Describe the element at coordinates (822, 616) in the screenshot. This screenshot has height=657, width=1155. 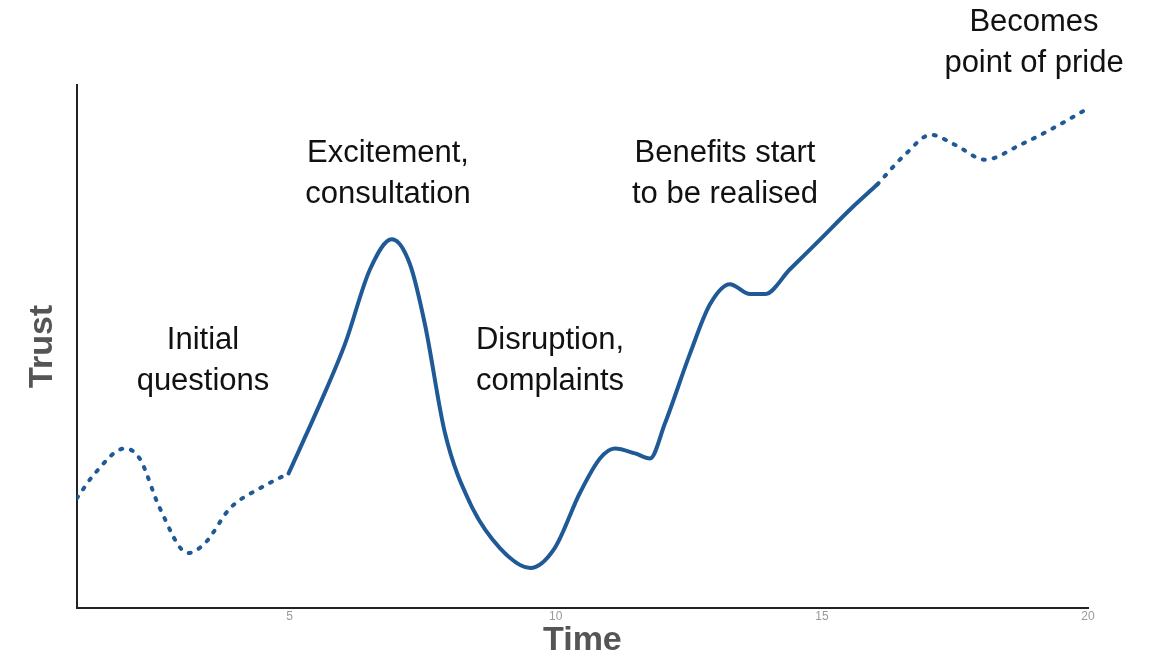
I see `x-tick-label: 15` at that location.